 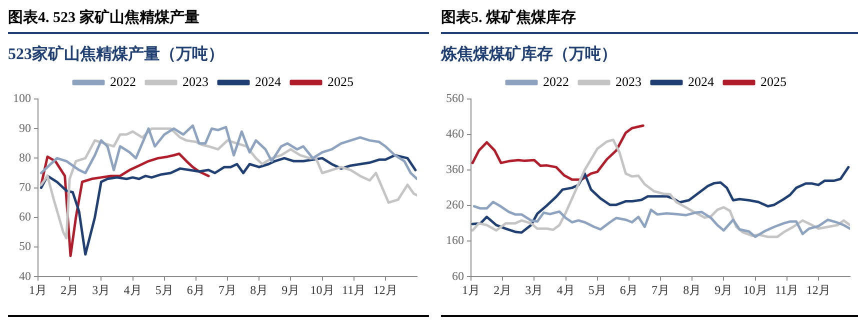 I want to click on y-tick-label: 80, so click(x=25, y=157).